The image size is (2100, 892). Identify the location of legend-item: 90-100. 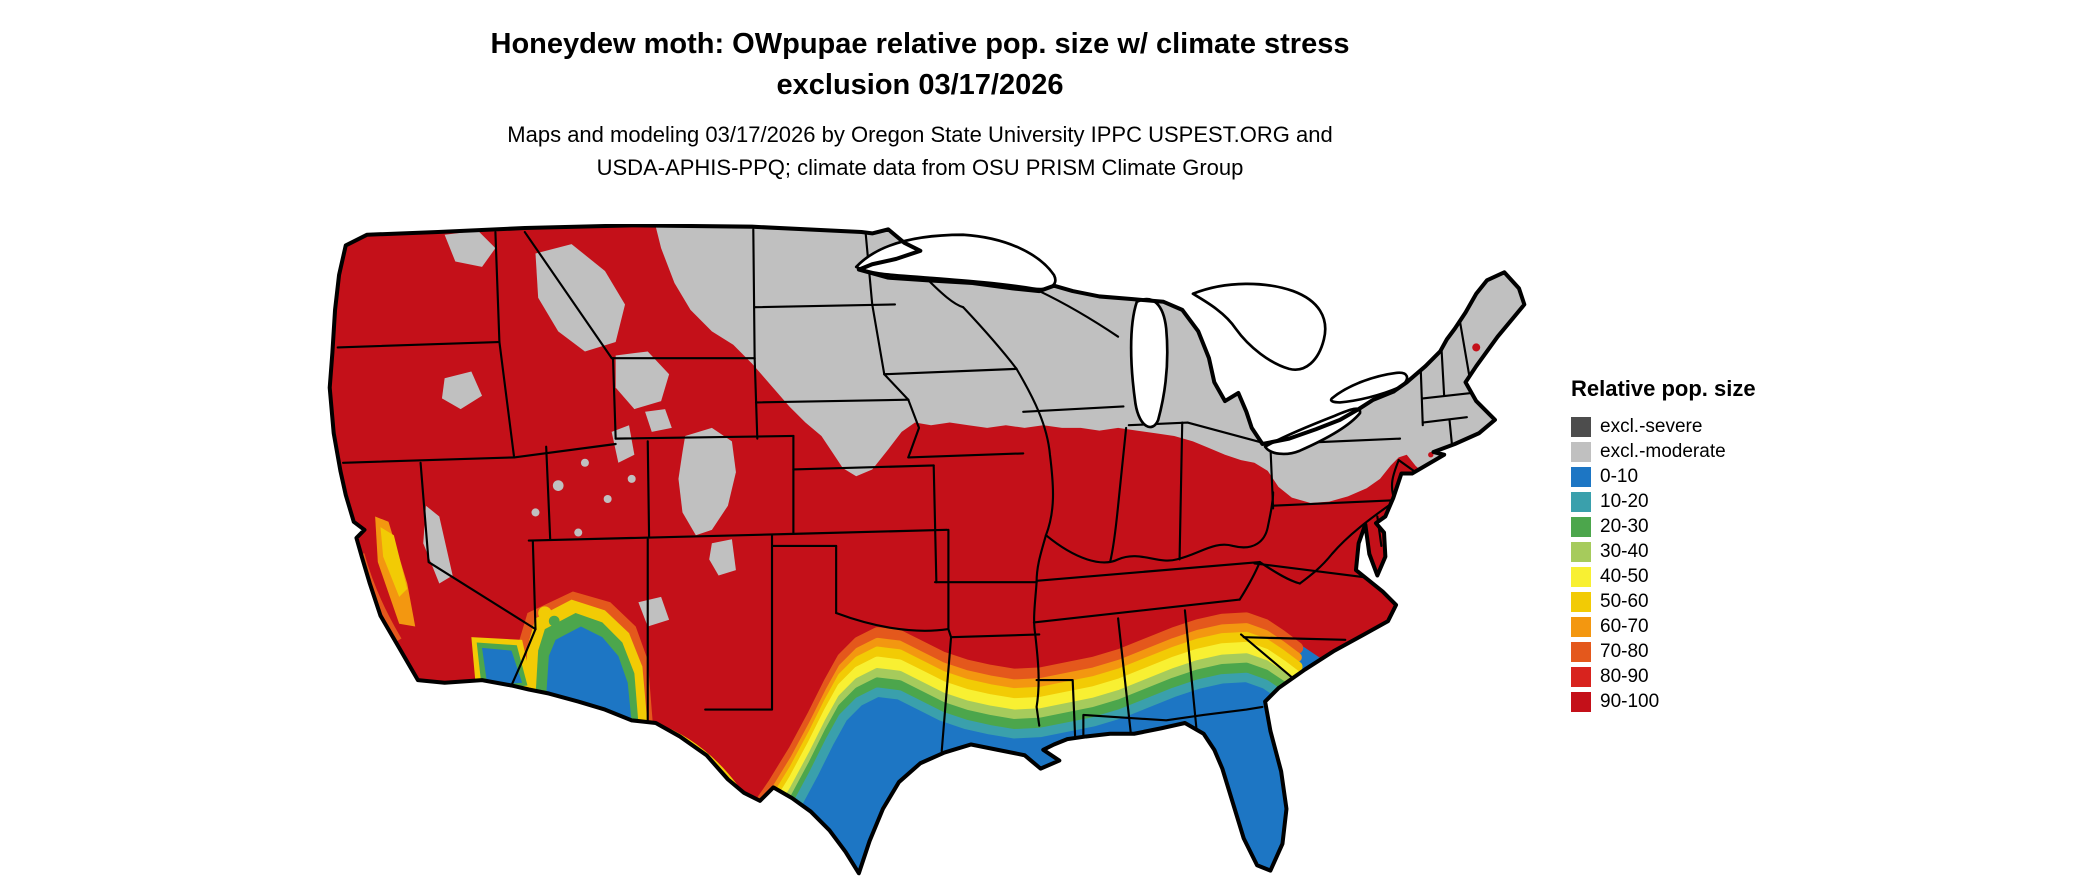
(1701, 701).